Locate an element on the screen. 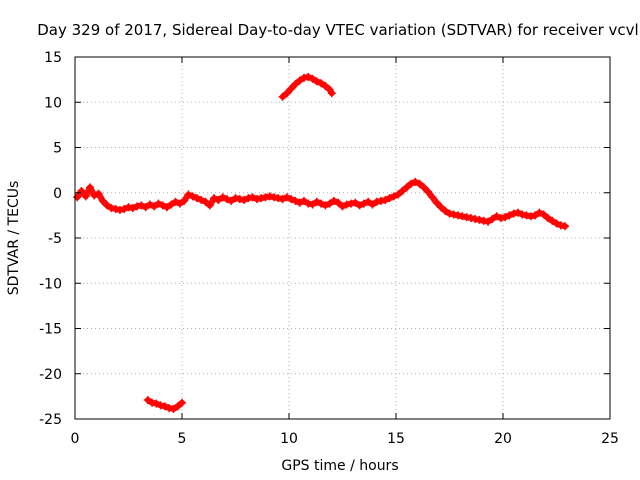  series-main is located at coordinates (321, 204).